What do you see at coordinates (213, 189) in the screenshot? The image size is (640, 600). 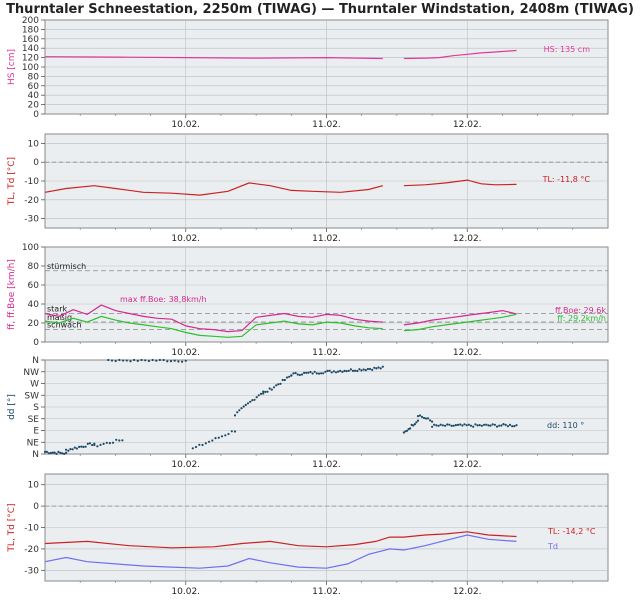 I see `series-line-TL` at bounding box center [213, 189].